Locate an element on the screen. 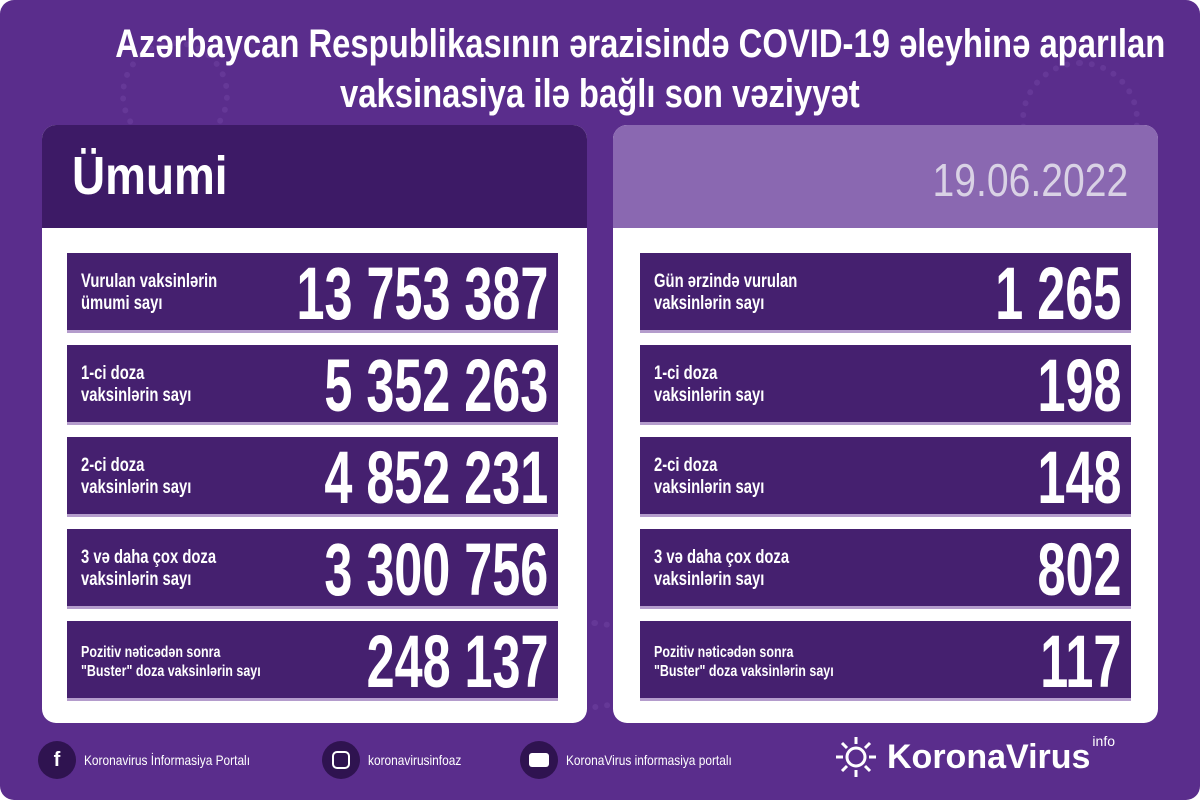 This screenshot has width=1200, height=800. title-line-2: vaksinasiya ilə bağlı son vəziyyət is located at coordinates (600, 94).